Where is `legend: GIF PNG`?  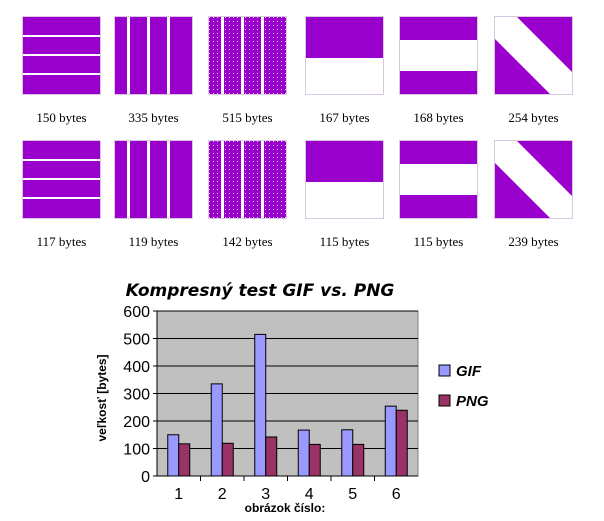
legend: GIF PNG is located at coordinates (463, 386).